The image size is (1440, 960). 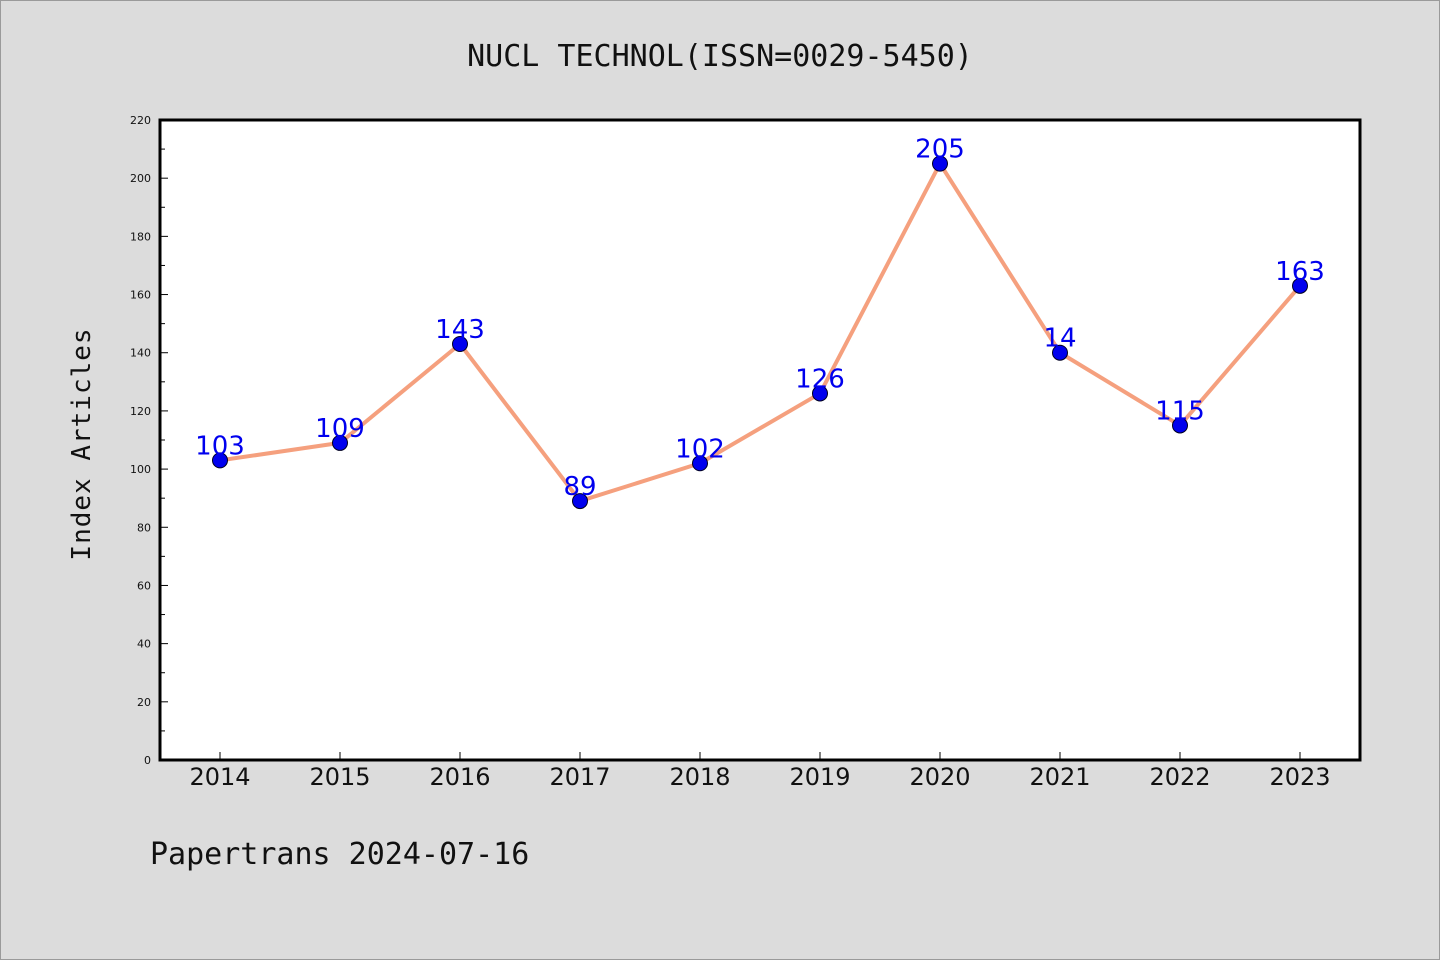 I want to click on y-tick-label: 140, so click(x=140, y=353).